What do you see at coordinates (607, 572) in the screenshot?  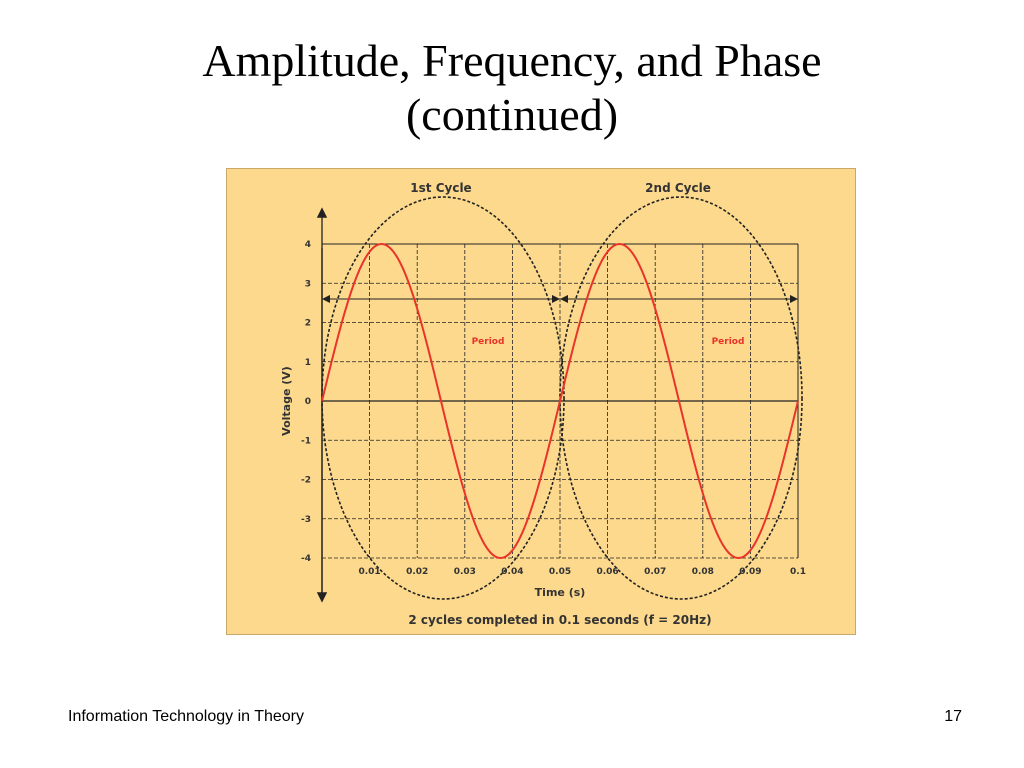 I see `x-tick-label: 0.06` at bounding box center [607, 572].